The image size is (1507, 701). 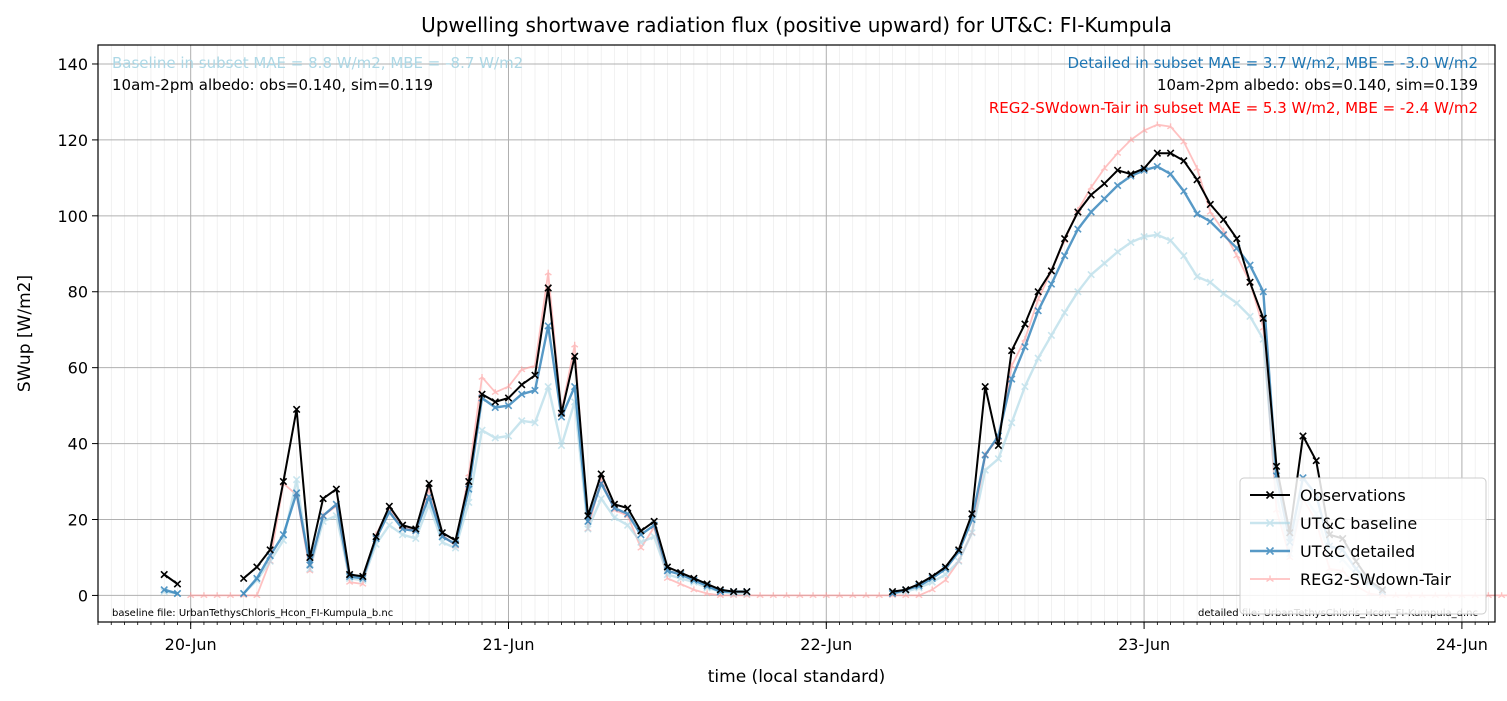 I want to click on x-tick-label: 24-Jun, so click(x=1462, y=644).